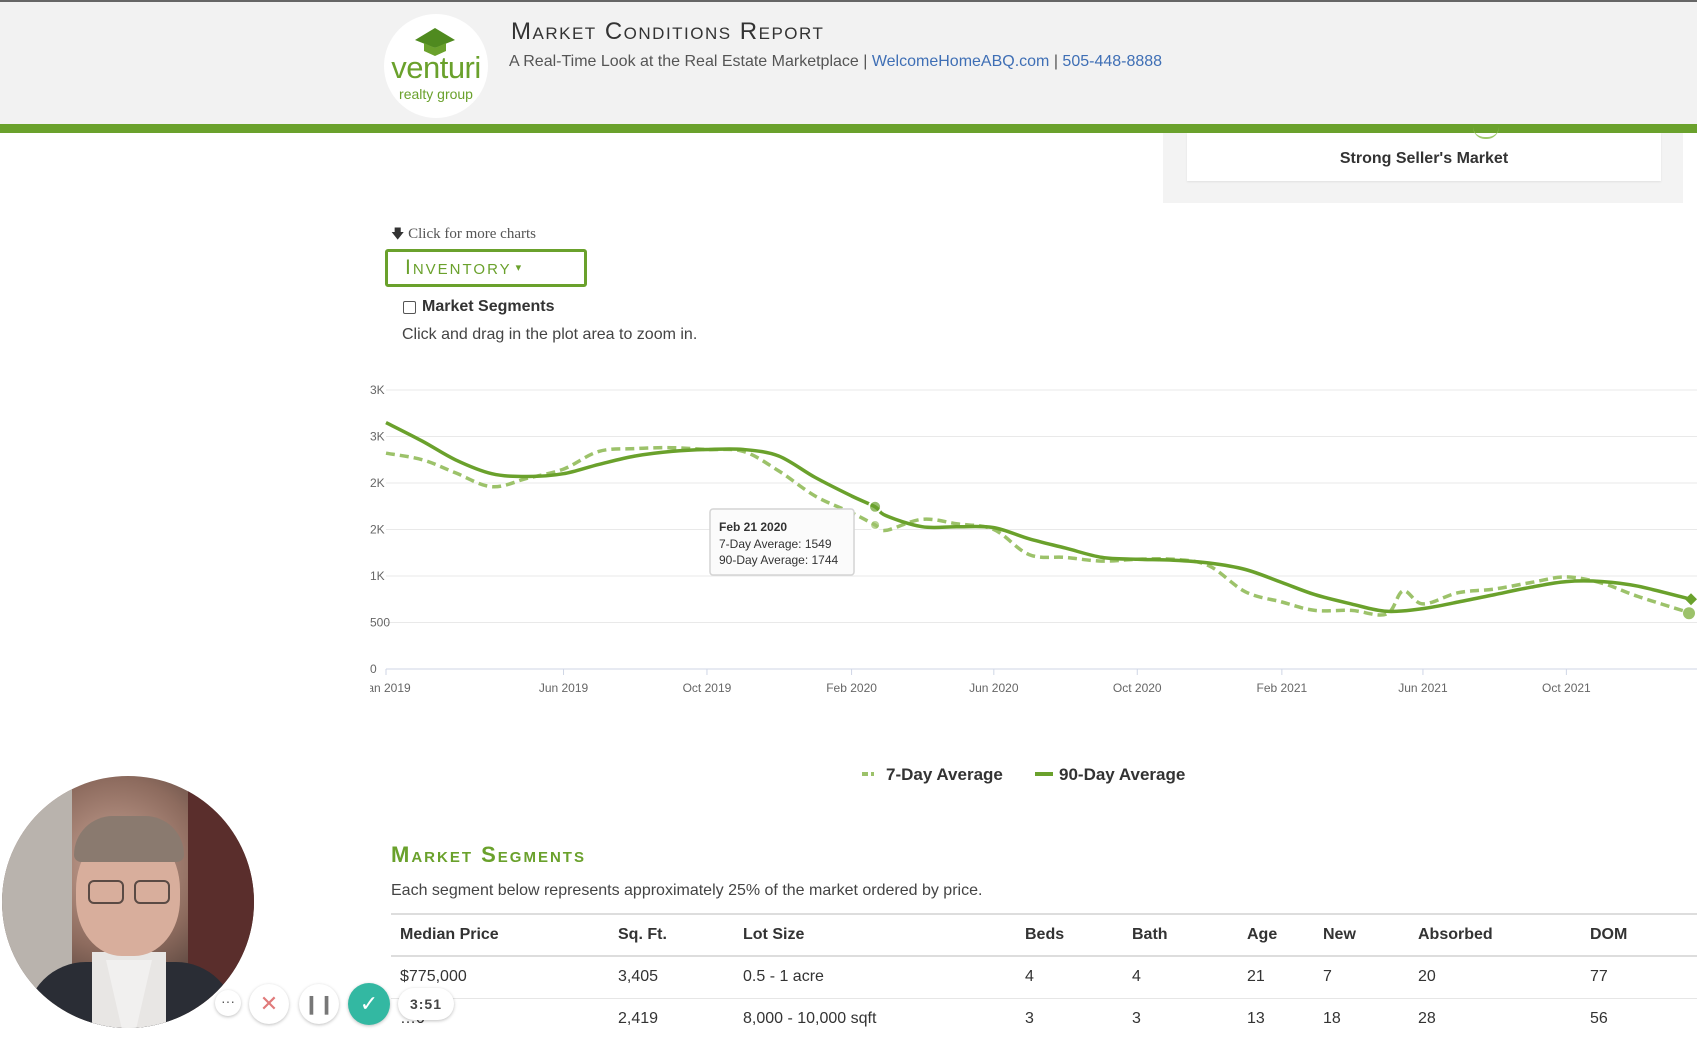 This screenshot has height=1040, width=1697. Describe the element at coordinates (1122, 774) in the screenshot. I see `legend-label-90day: 90-Day Average` at that location.